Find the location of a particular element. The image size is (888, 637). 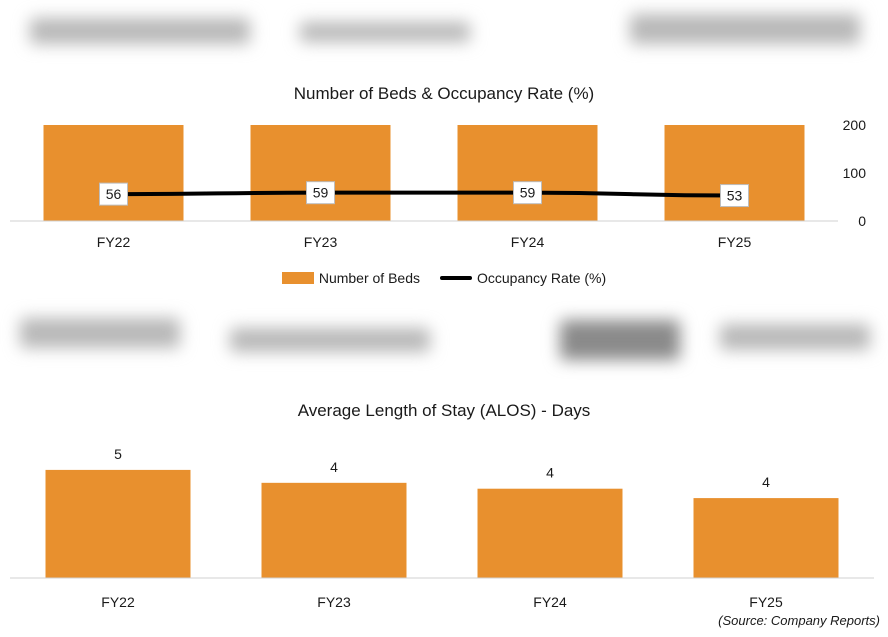

bar-beds-FY24 is located at coordinates (527, 173).